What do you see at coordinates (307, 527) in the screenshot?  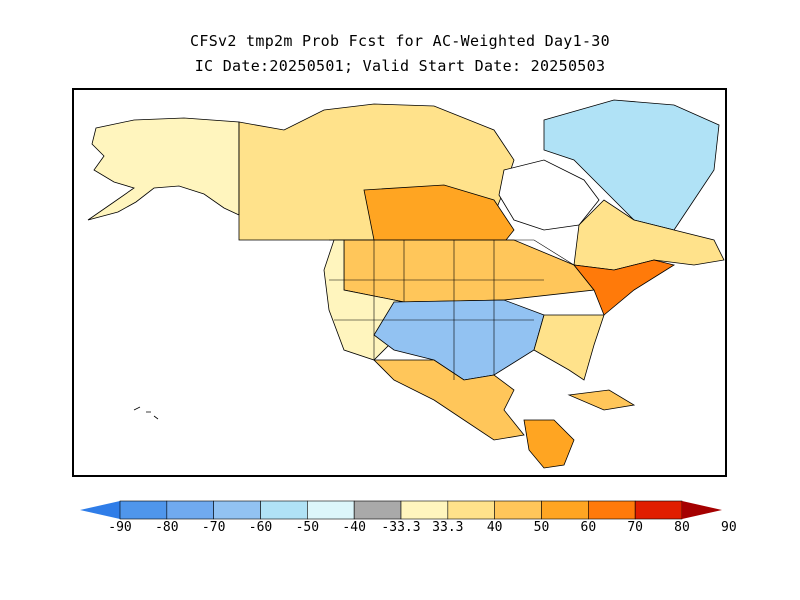 I see `colorbar-tick-label: -50` at bounding box center [307, 527].